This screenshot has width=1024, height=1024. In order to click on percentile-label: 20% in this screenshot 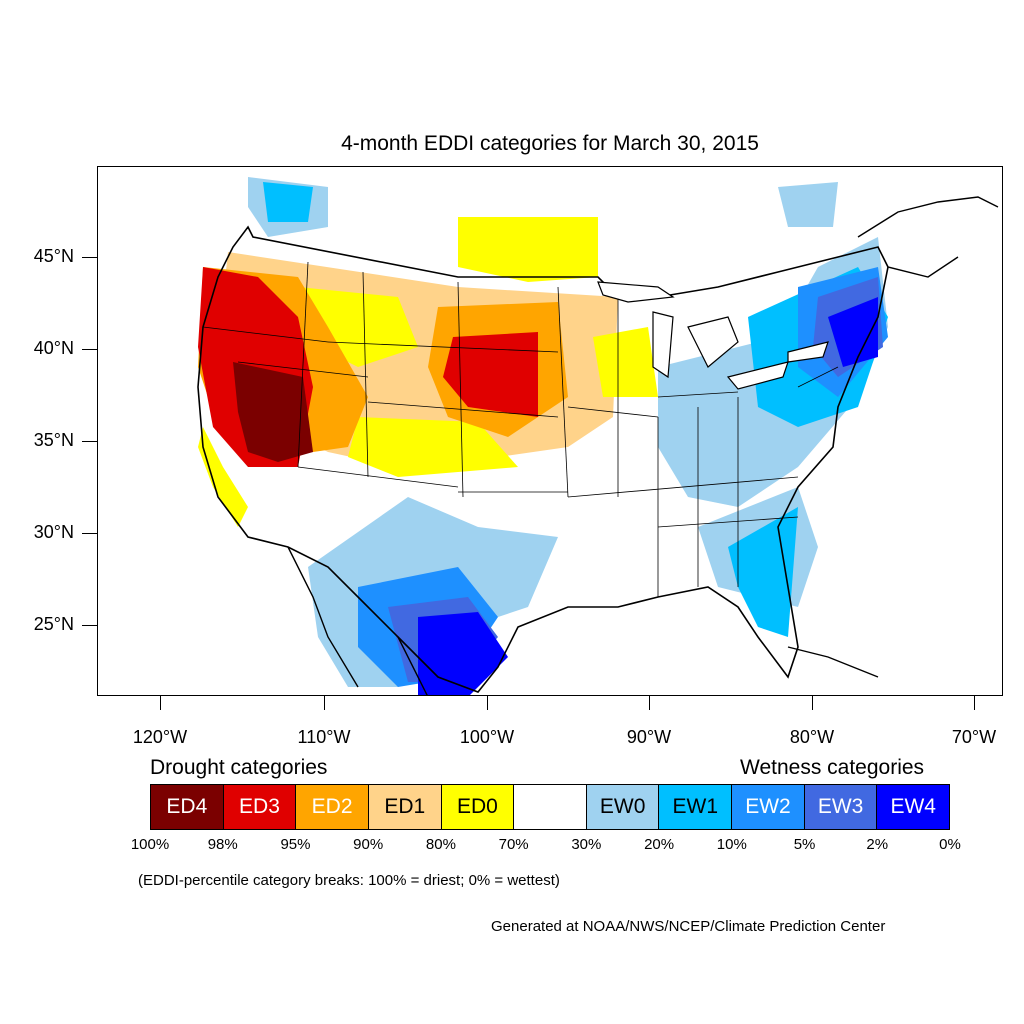, I will do `click(659, 844)`.